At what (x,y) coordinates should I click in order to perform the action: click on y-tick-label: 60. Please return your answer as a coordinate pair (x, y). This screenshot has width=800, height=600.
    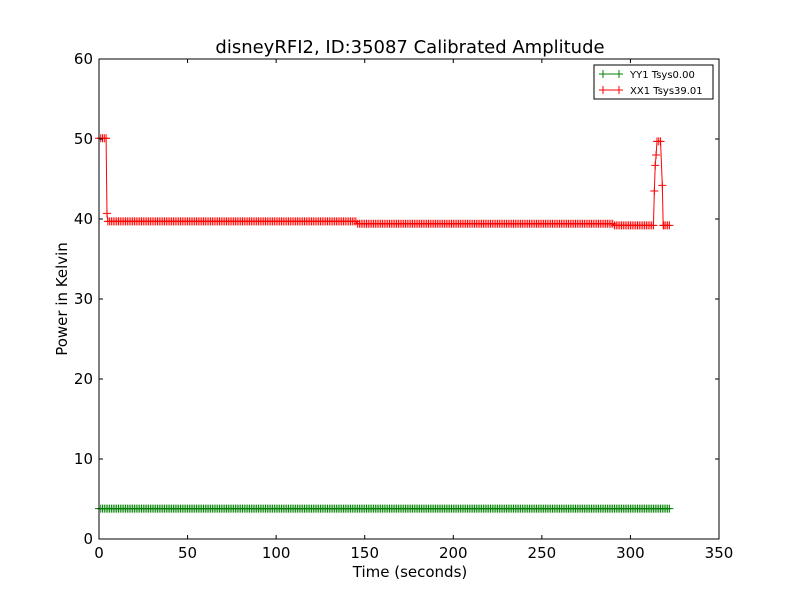
    Looking at the image, I should click on (83, 59).